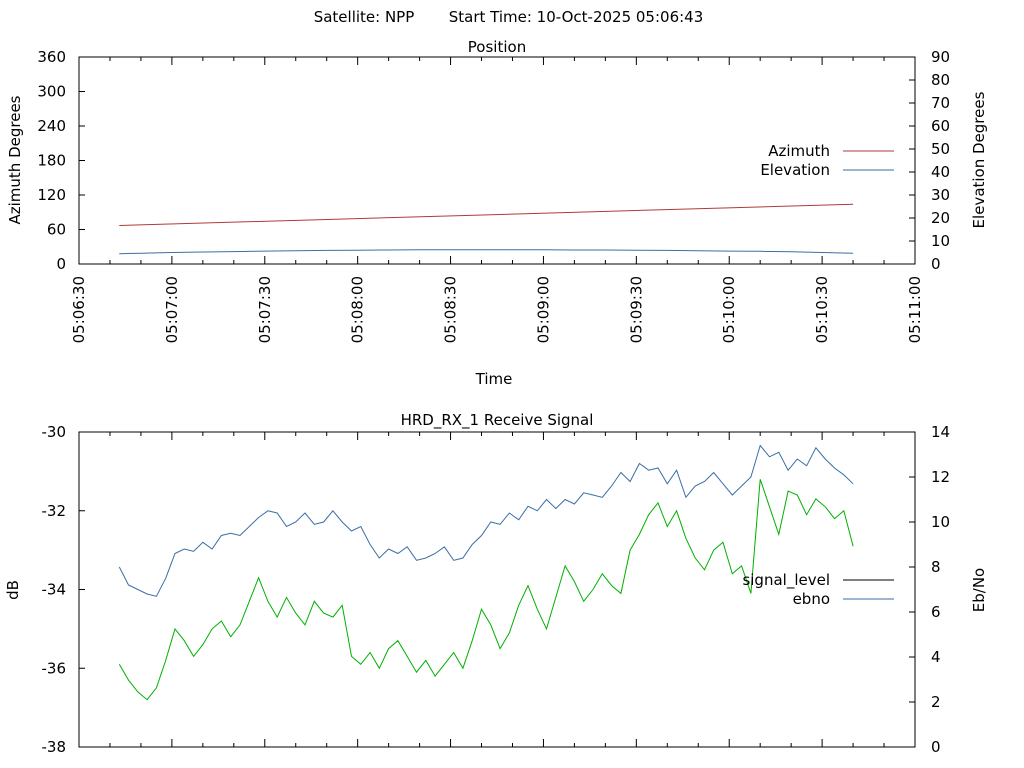 The height and width of the screenshot is (768, 1024). Describe the element at coordinates (172, 309) in the screenshot. I see `x-tick-label: 05:07:00` at that location.